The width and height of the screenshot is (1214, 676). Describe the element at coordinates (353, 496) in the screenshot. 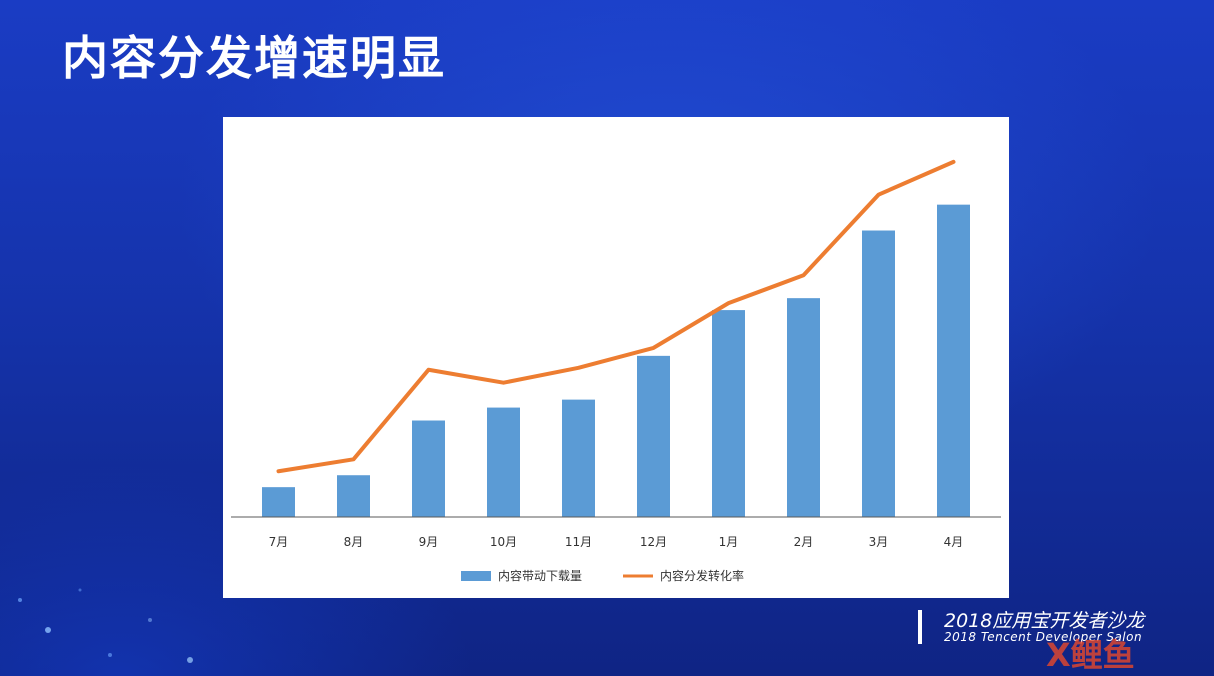

I see `bar-8月` at that location.